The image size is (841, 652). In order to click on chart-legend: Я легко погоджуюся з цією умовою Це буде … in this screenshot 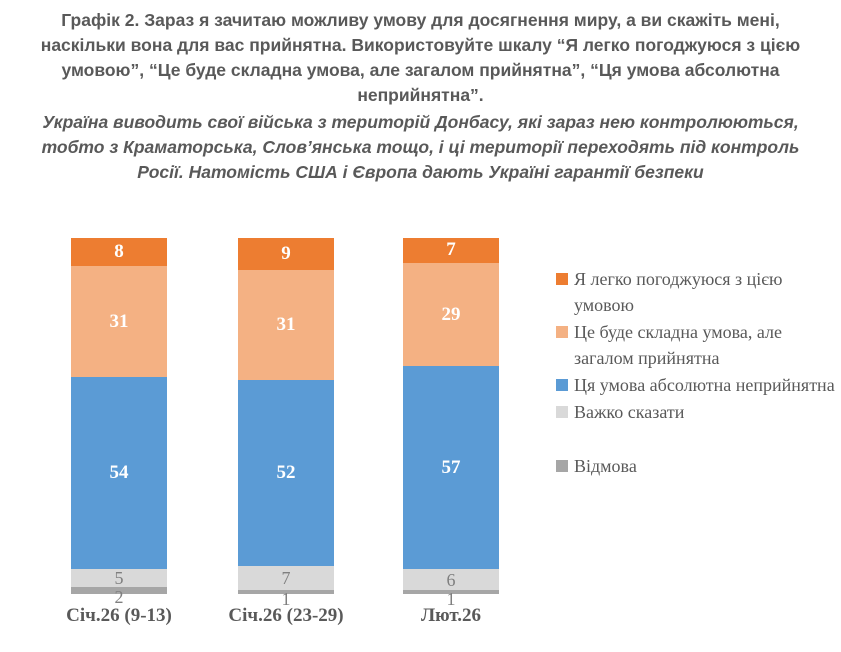, I will do `click(697, 373)`.